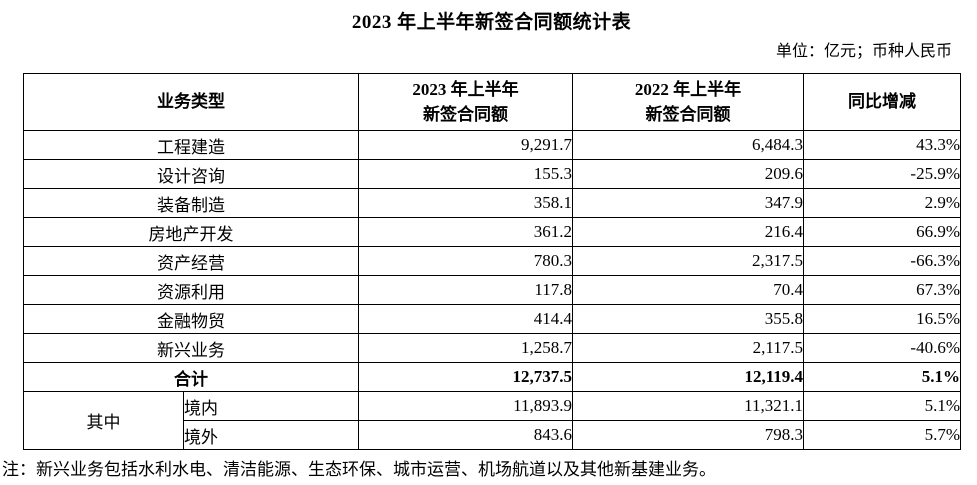  What do you see at coordinates (688, 145) in the screenshot?
I see `value-2022-cell: 6,484.3` at bounding box center [688, 145].